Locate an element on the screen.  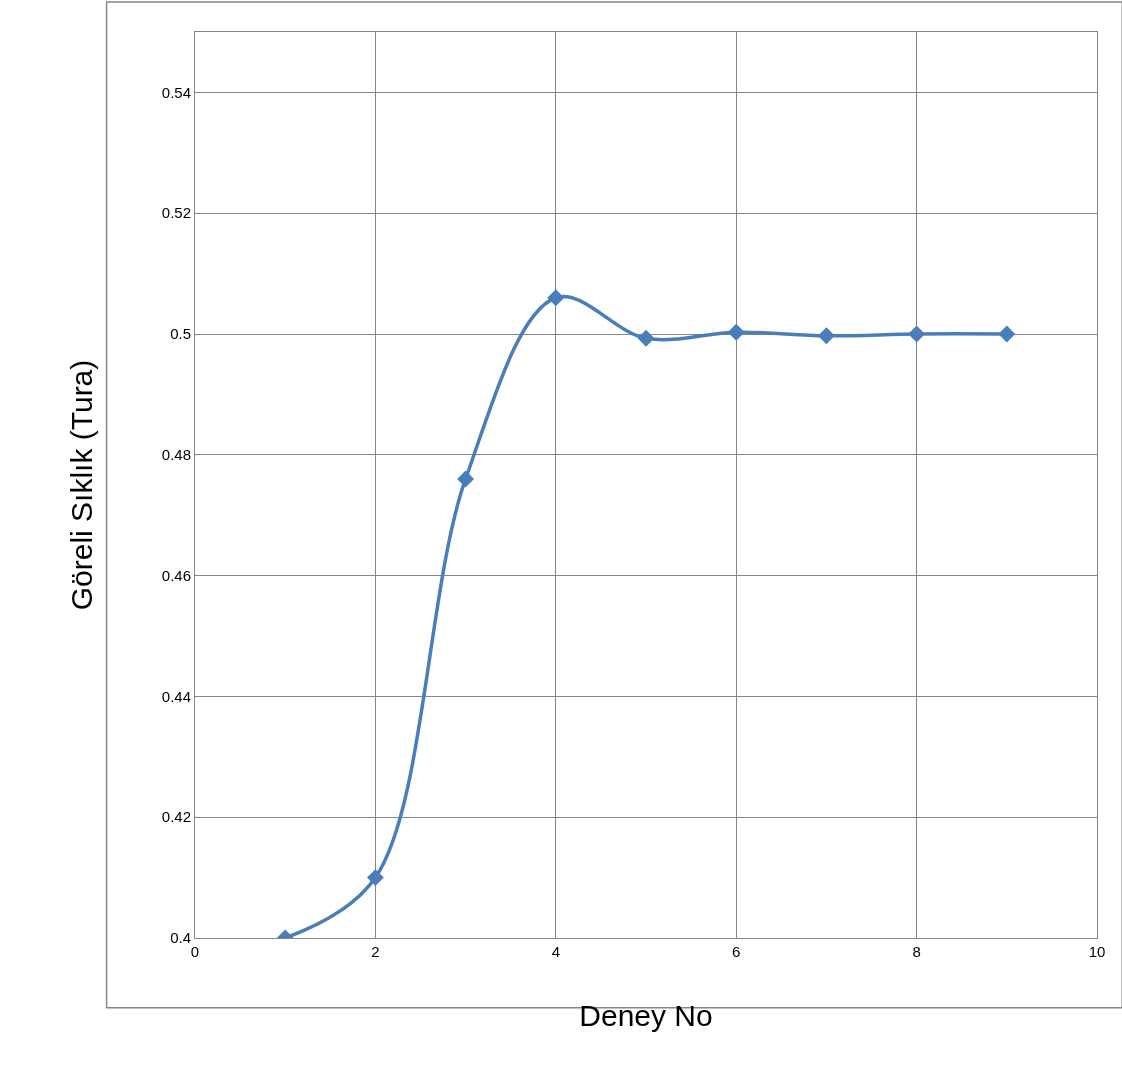
y-tick-label: 0.42 is located at coordinates (176, 817).